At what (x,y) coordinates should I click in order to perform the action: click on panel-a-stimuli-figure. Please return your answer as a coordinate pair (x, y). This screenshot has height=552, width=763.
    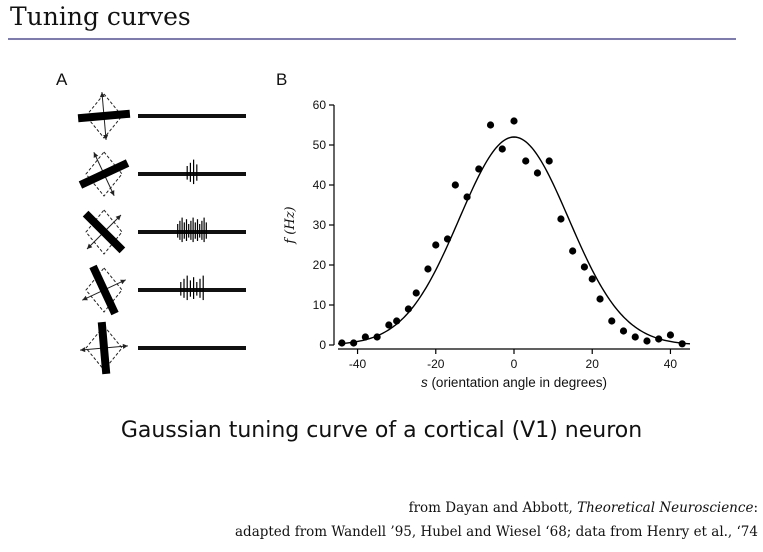
    Looking at the image, I should click on (161, 233).